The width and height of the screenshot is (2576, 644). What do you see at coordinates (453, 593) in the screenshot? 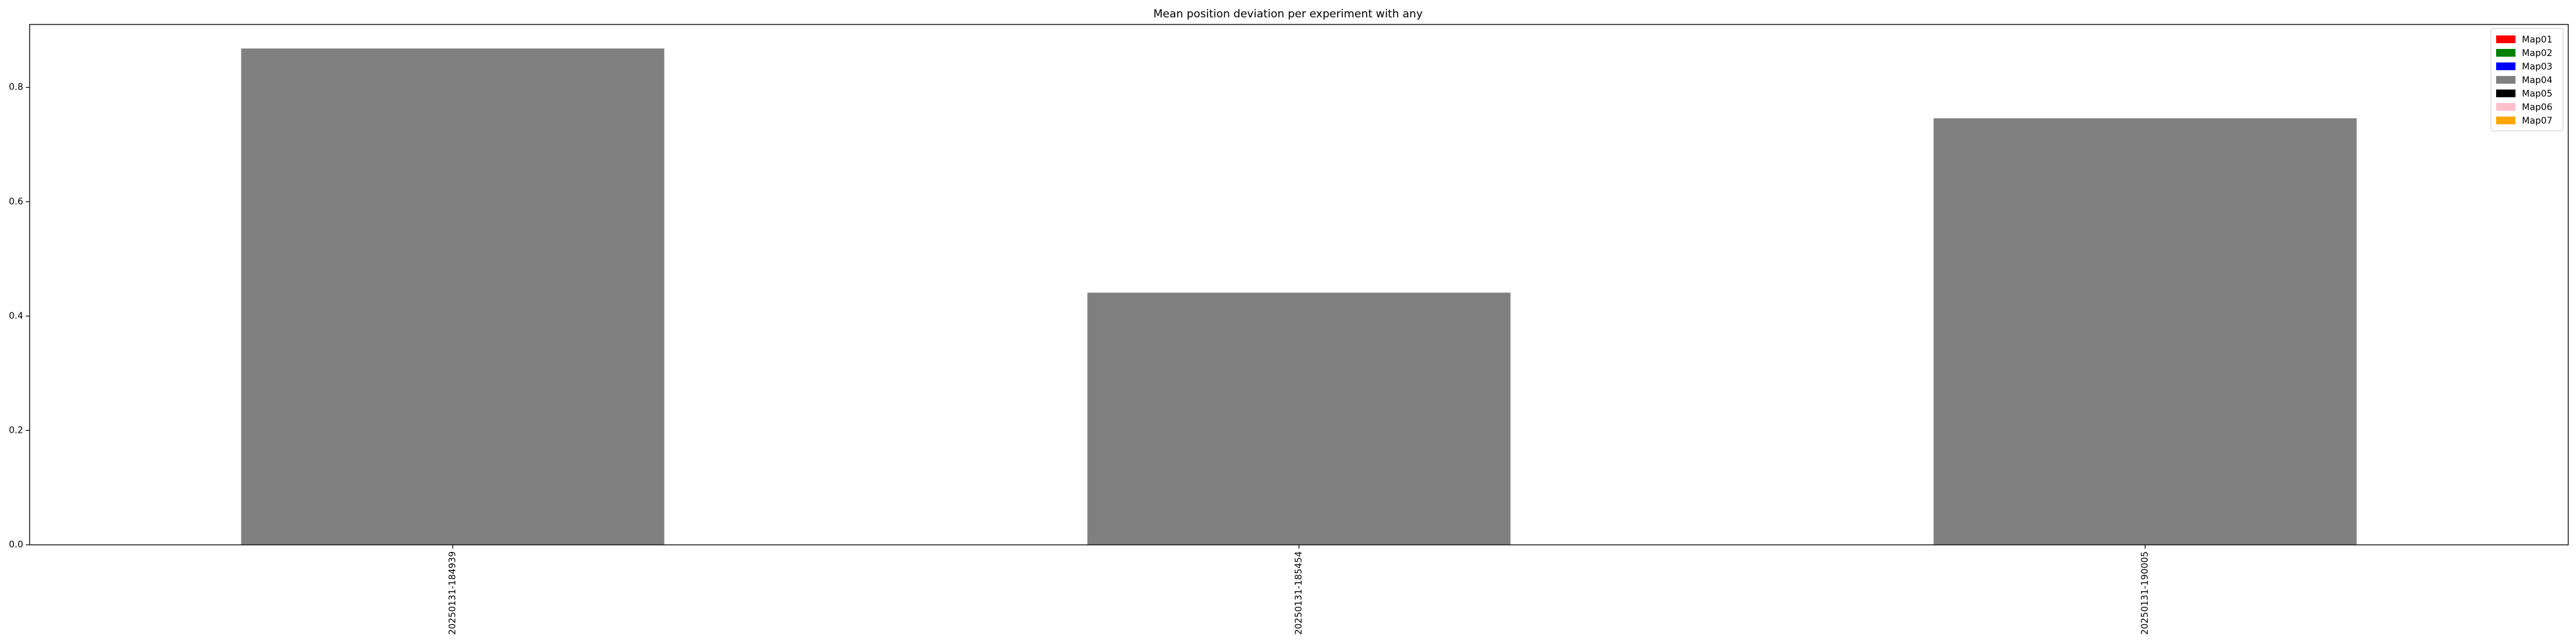
I see `x-tick-label: 20250131-184939` at bounding box center [453, 593].